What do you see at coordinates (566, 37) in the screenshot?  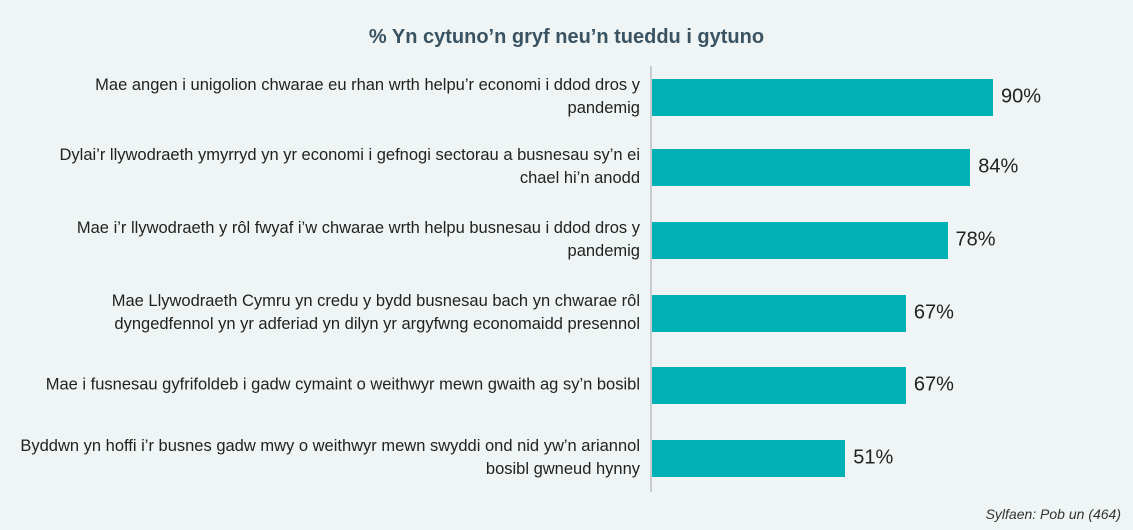 I see `chart-title: % Yn cytuno’n gryf neu’n tueddu i gytuno` at bounding box center [566, 37].